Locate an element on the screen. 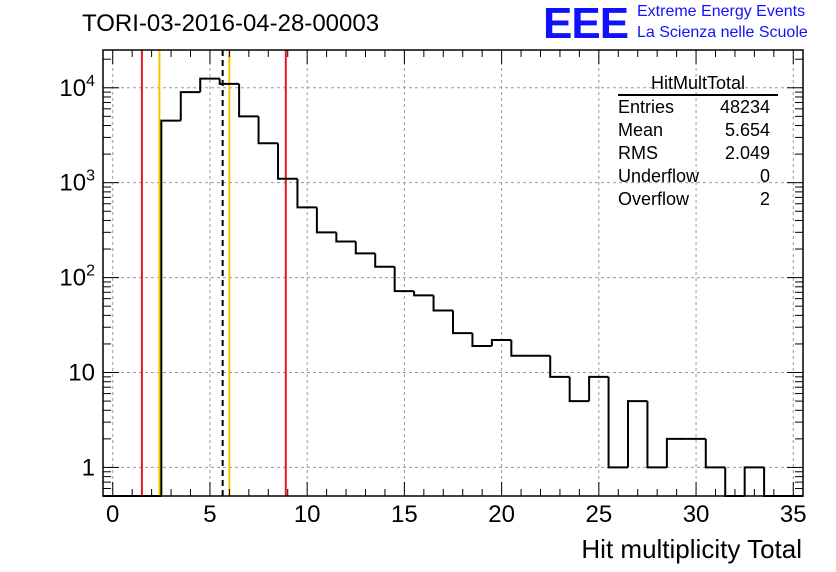 The width and height of the screenshot is (836, 572). y-tick-label: 1 is located at coordinates (88, 467).